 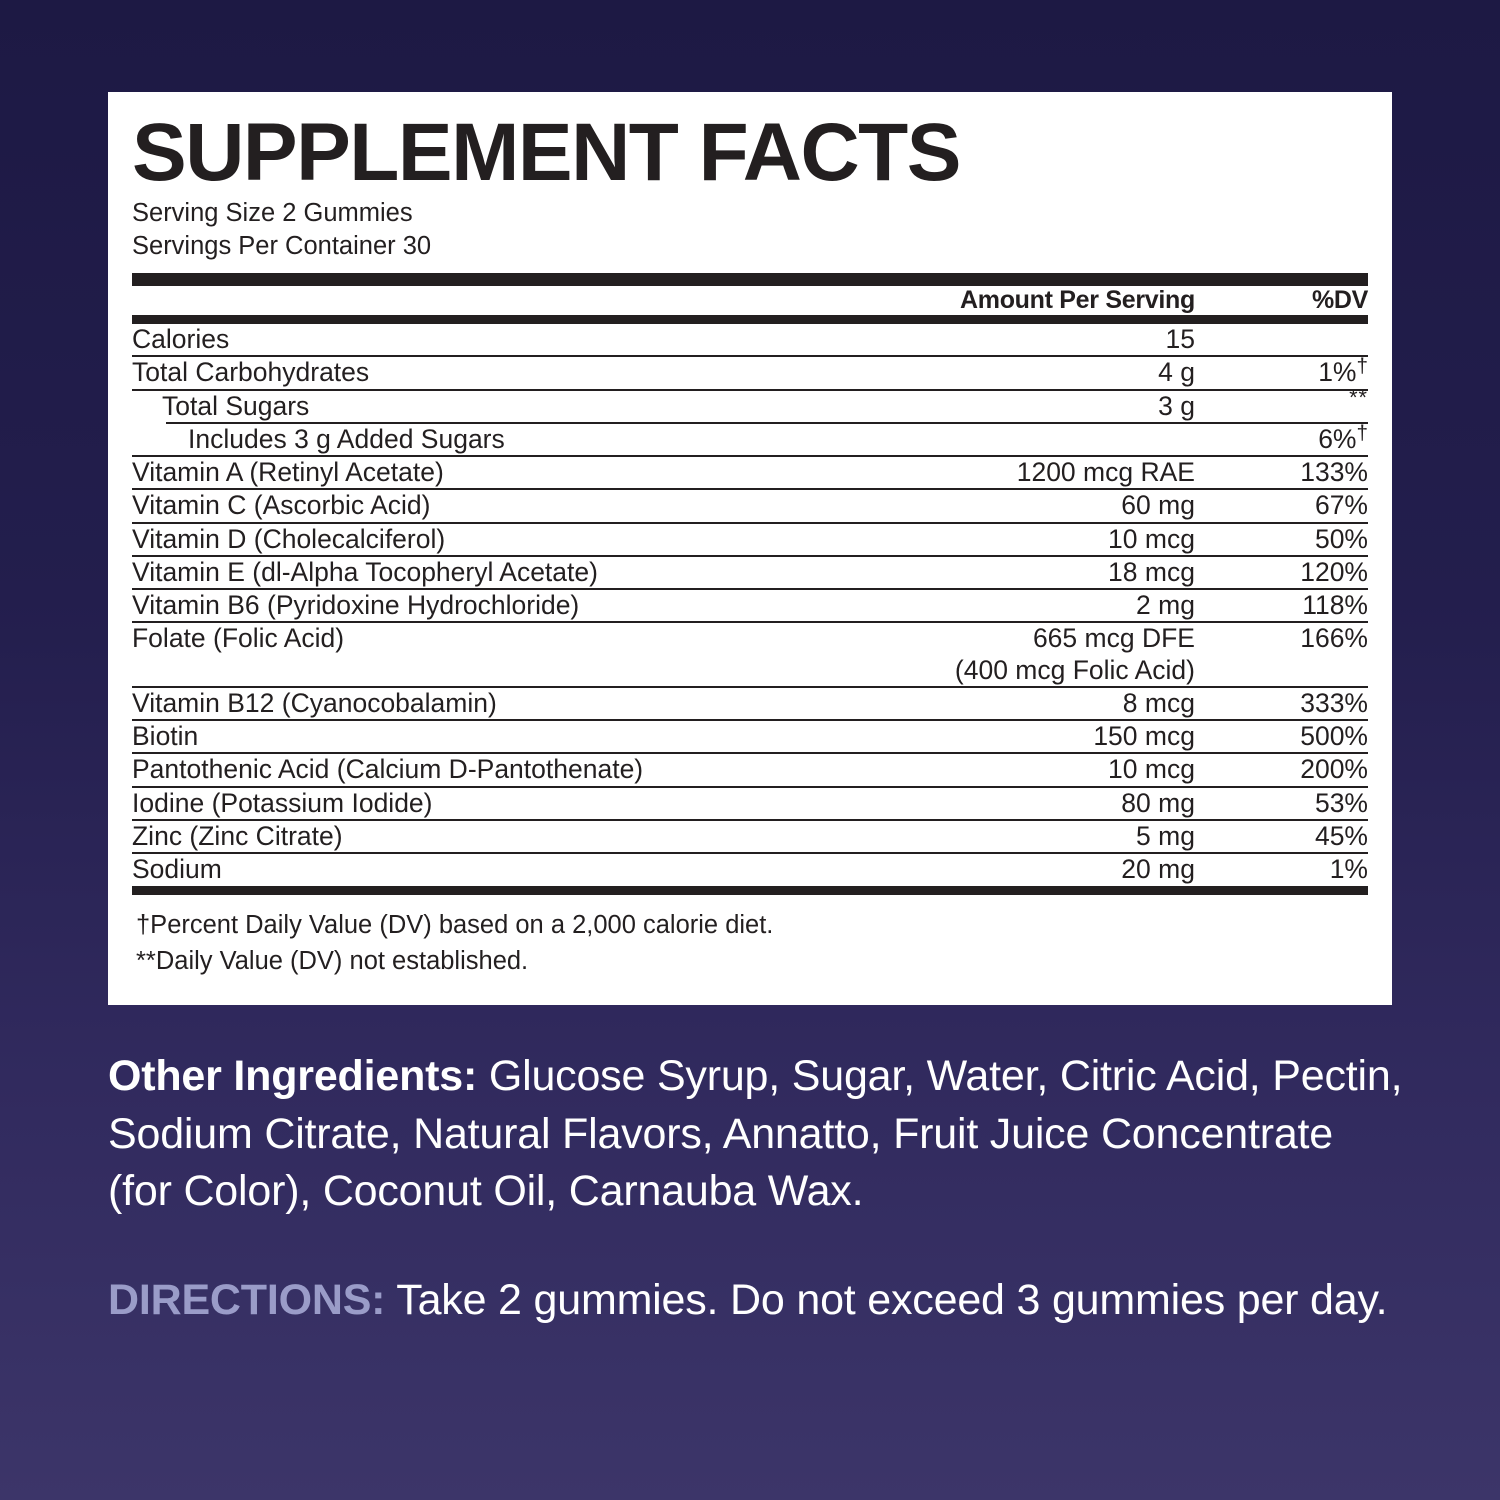 I want to click on nutrient-percent-dv: 166%, so click(x=1281, y=654).